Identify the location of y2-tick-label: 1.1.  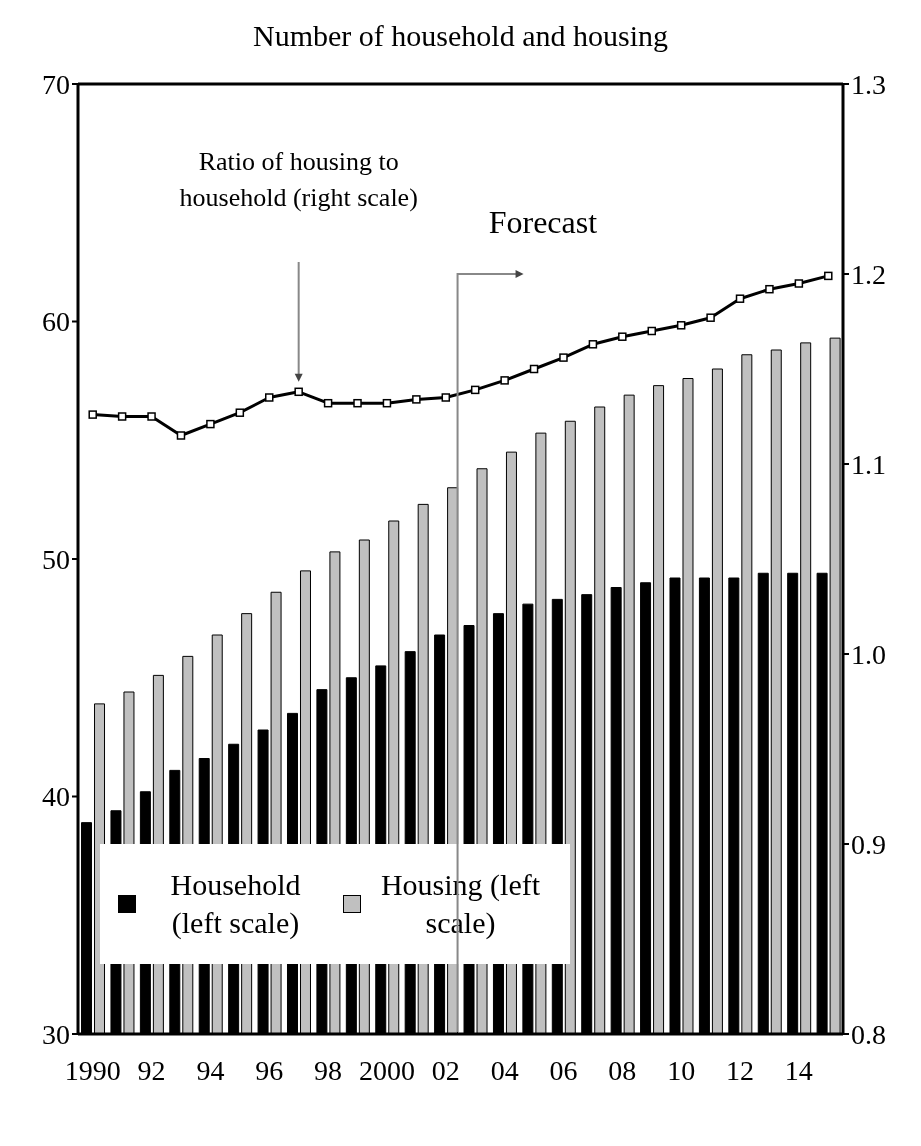
(868, 464).